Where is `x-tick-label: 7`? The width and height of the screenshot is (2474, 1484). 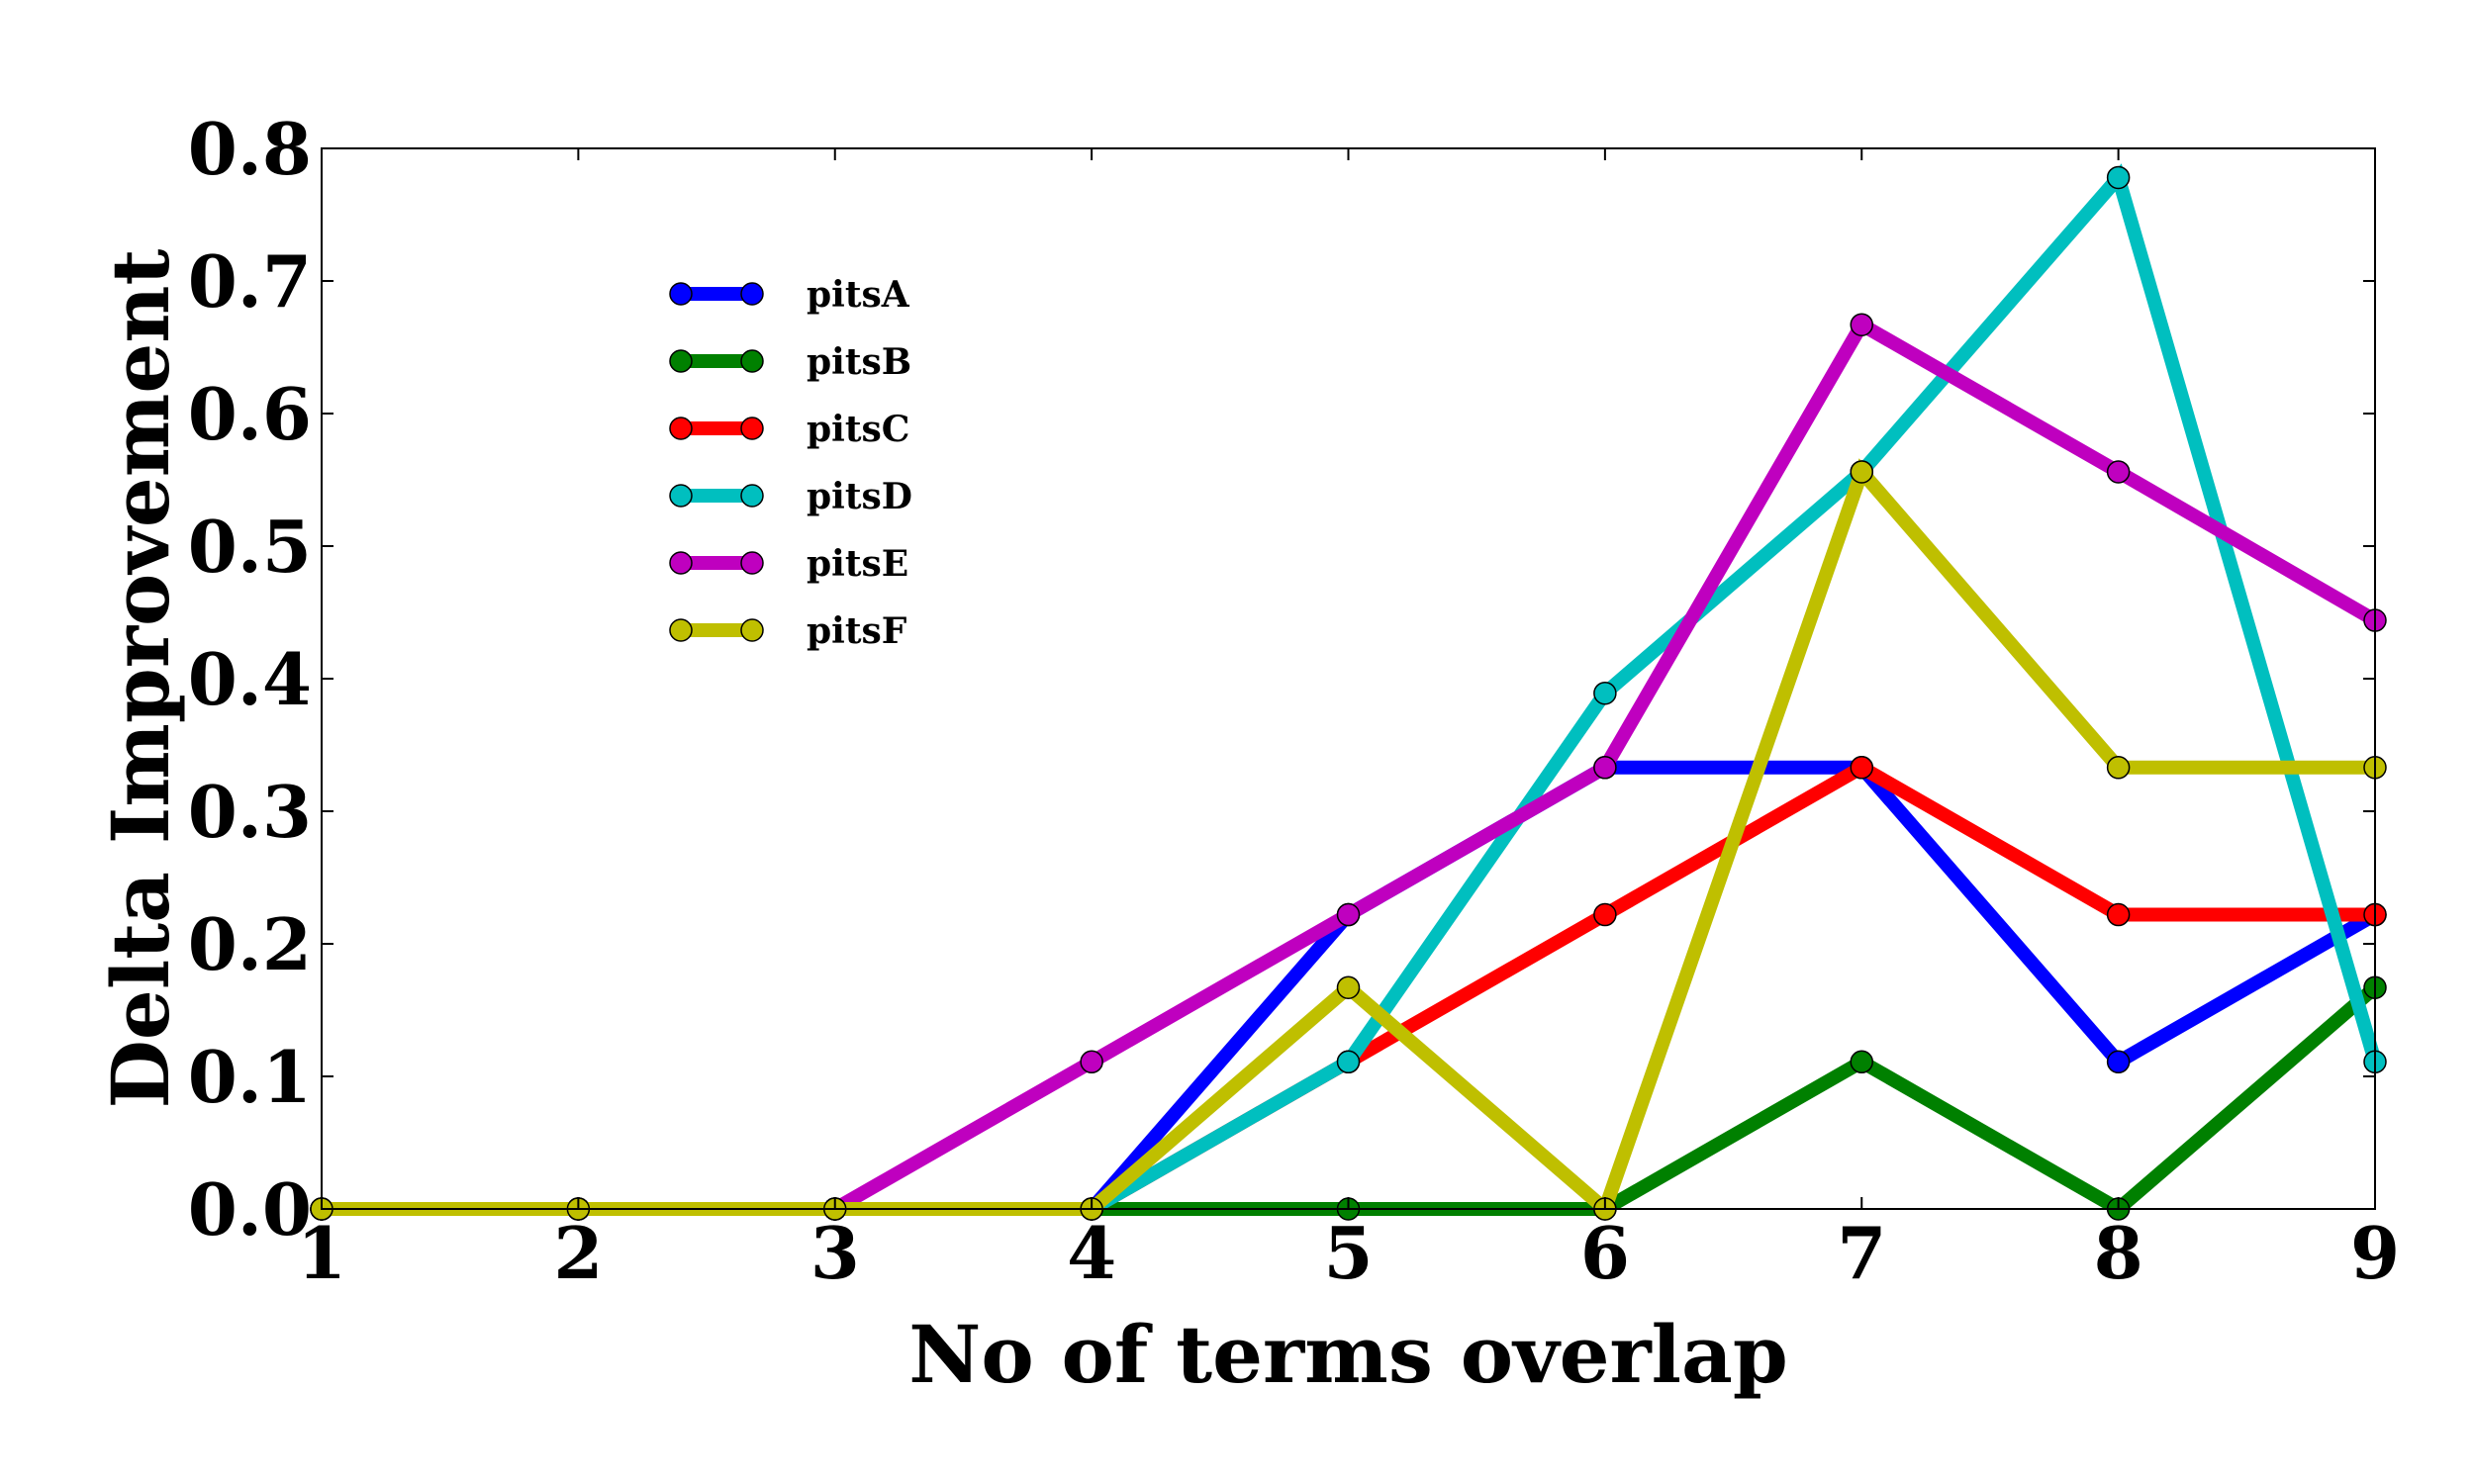
x-tick-label: 7 is located at coordinates (1862, 1253).